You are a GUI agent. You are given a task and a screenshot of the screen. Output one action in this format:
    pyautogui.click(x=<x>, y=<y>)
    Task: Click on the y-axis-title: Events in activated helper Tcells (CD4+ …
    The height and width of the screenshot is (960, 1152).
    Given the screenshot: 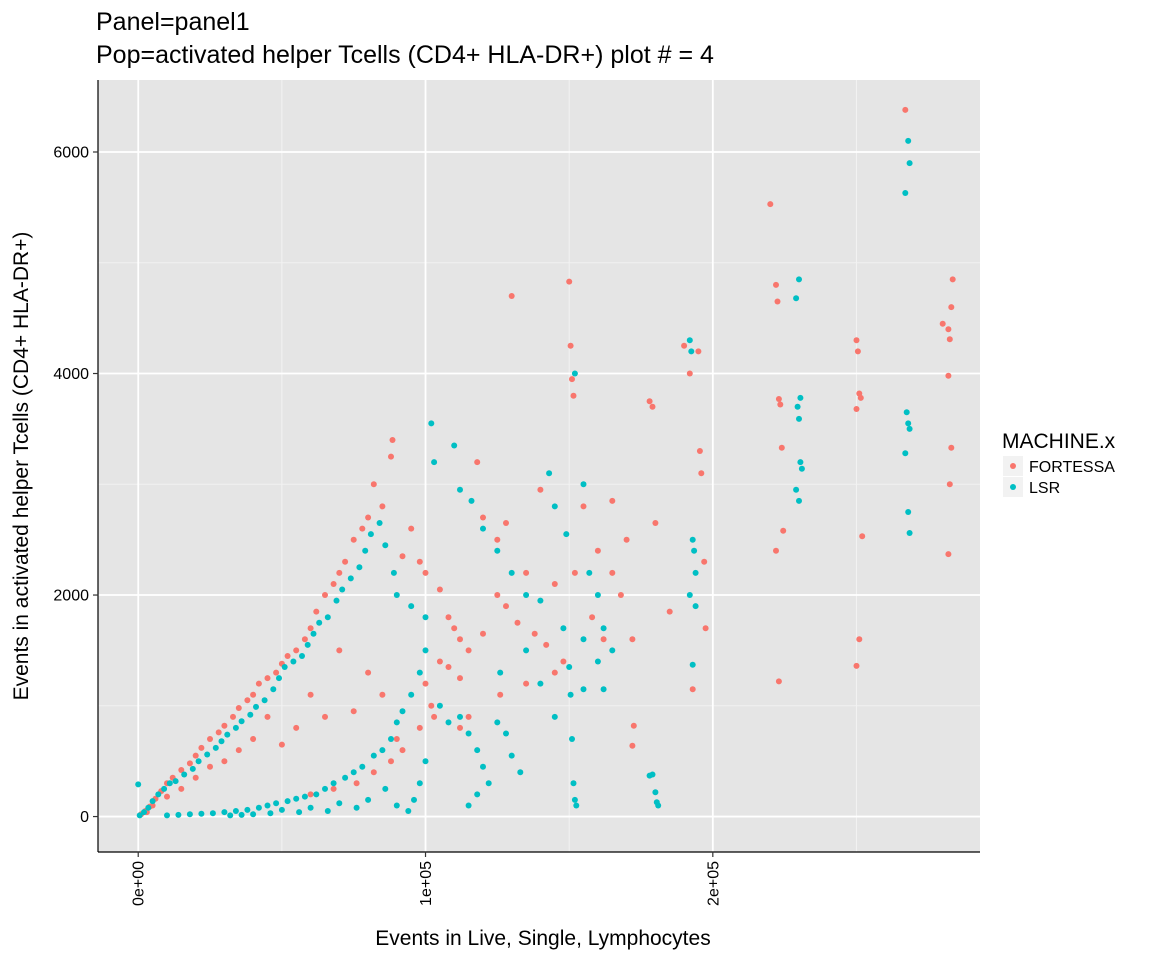 What is the action you would take?
    pyautogui.click(x=21, y=466)
    